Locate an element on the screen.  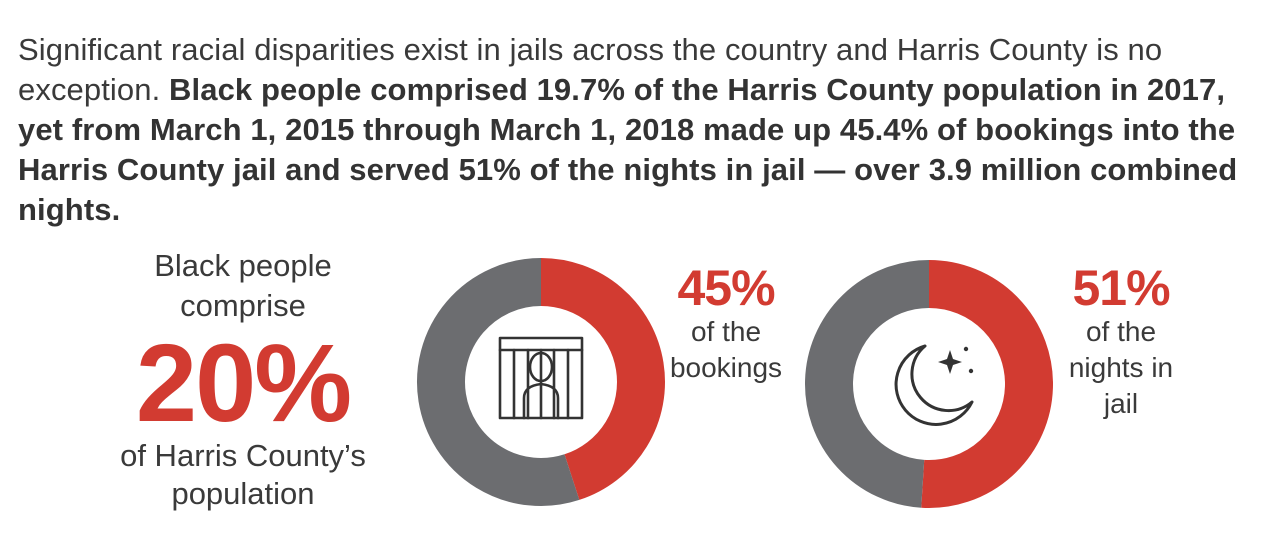
bookings-donut is located at coordinates (541, 382).